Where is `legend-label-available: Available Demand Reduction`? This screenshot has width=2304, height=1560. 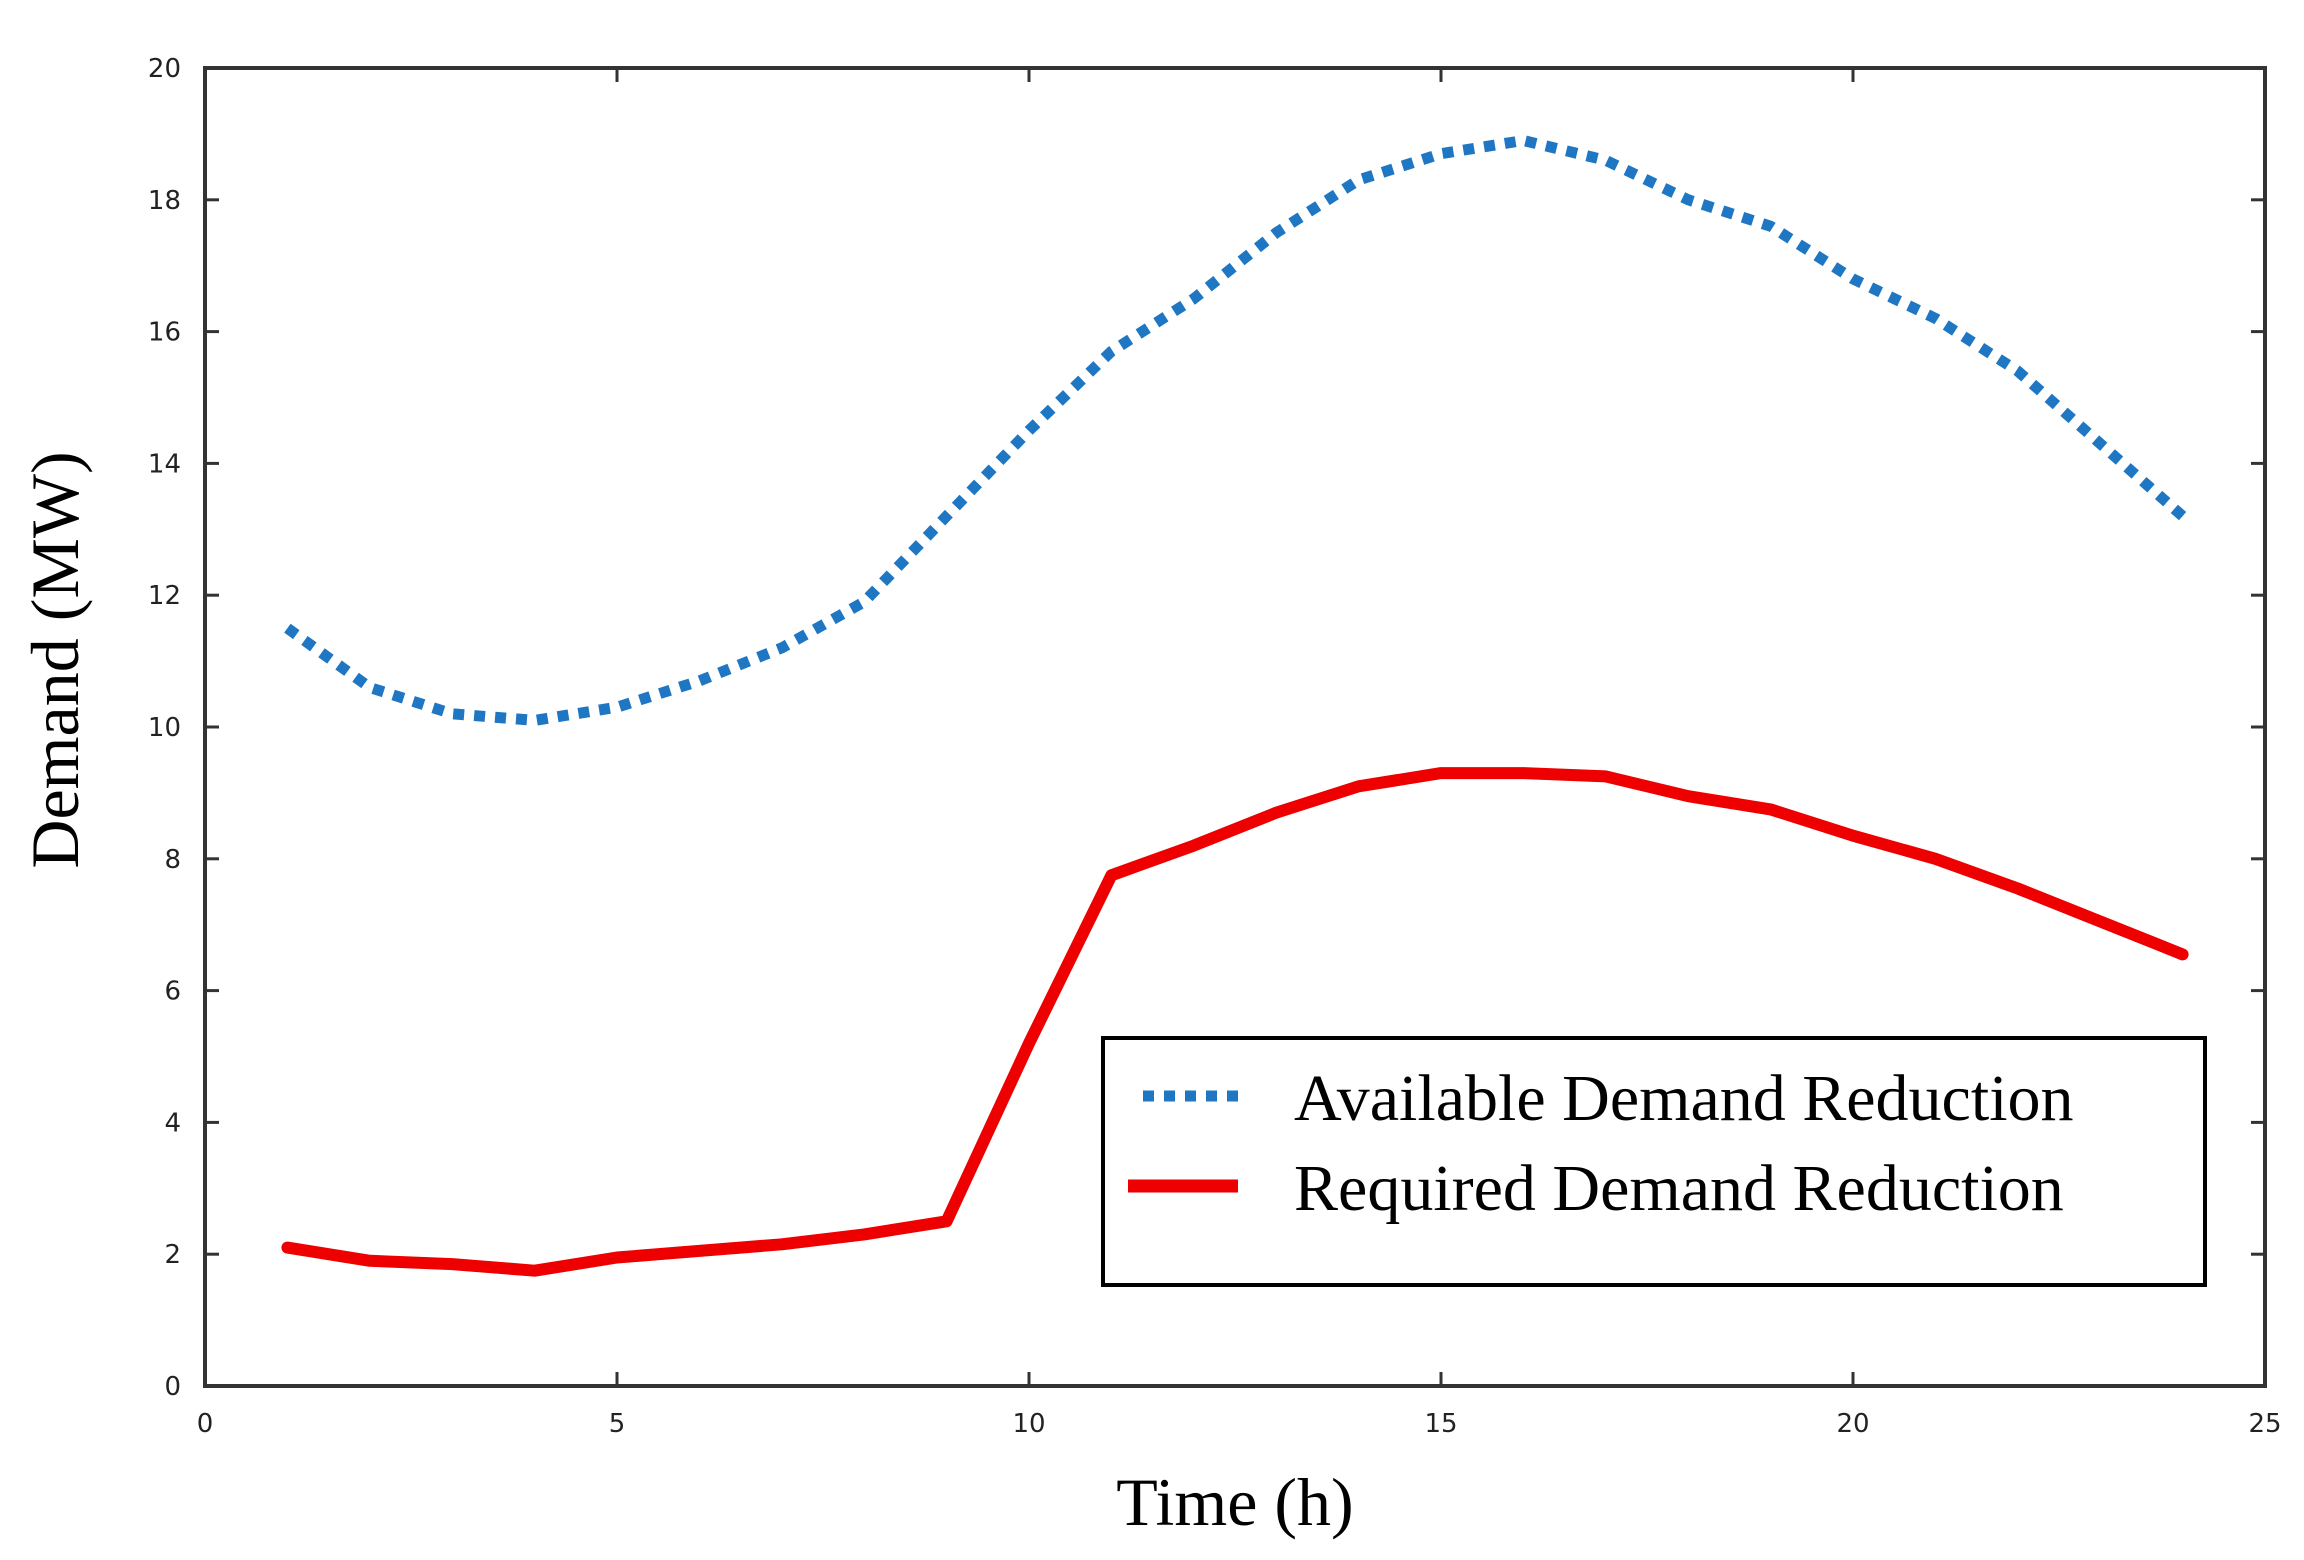 legend-label-available: Available Demand Reduction is located at coordinates (1684, 1098).